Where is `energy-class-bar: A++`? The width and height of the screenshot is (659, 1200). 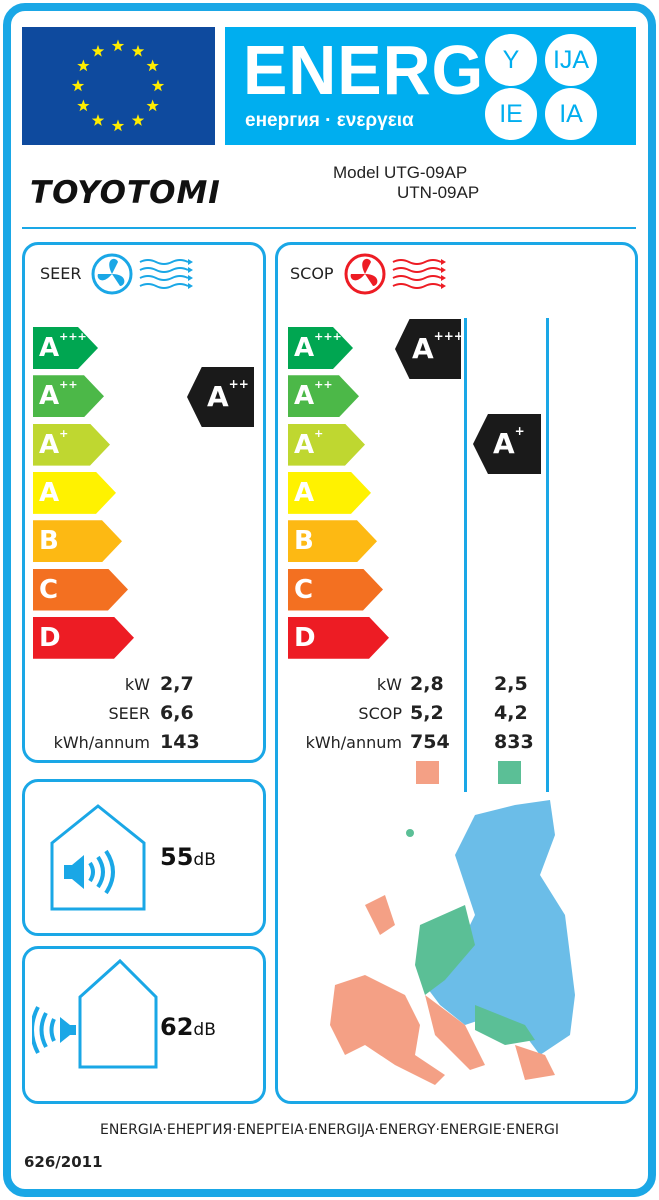
energy-class-bar: A++ is located at coordinates (323, 396).